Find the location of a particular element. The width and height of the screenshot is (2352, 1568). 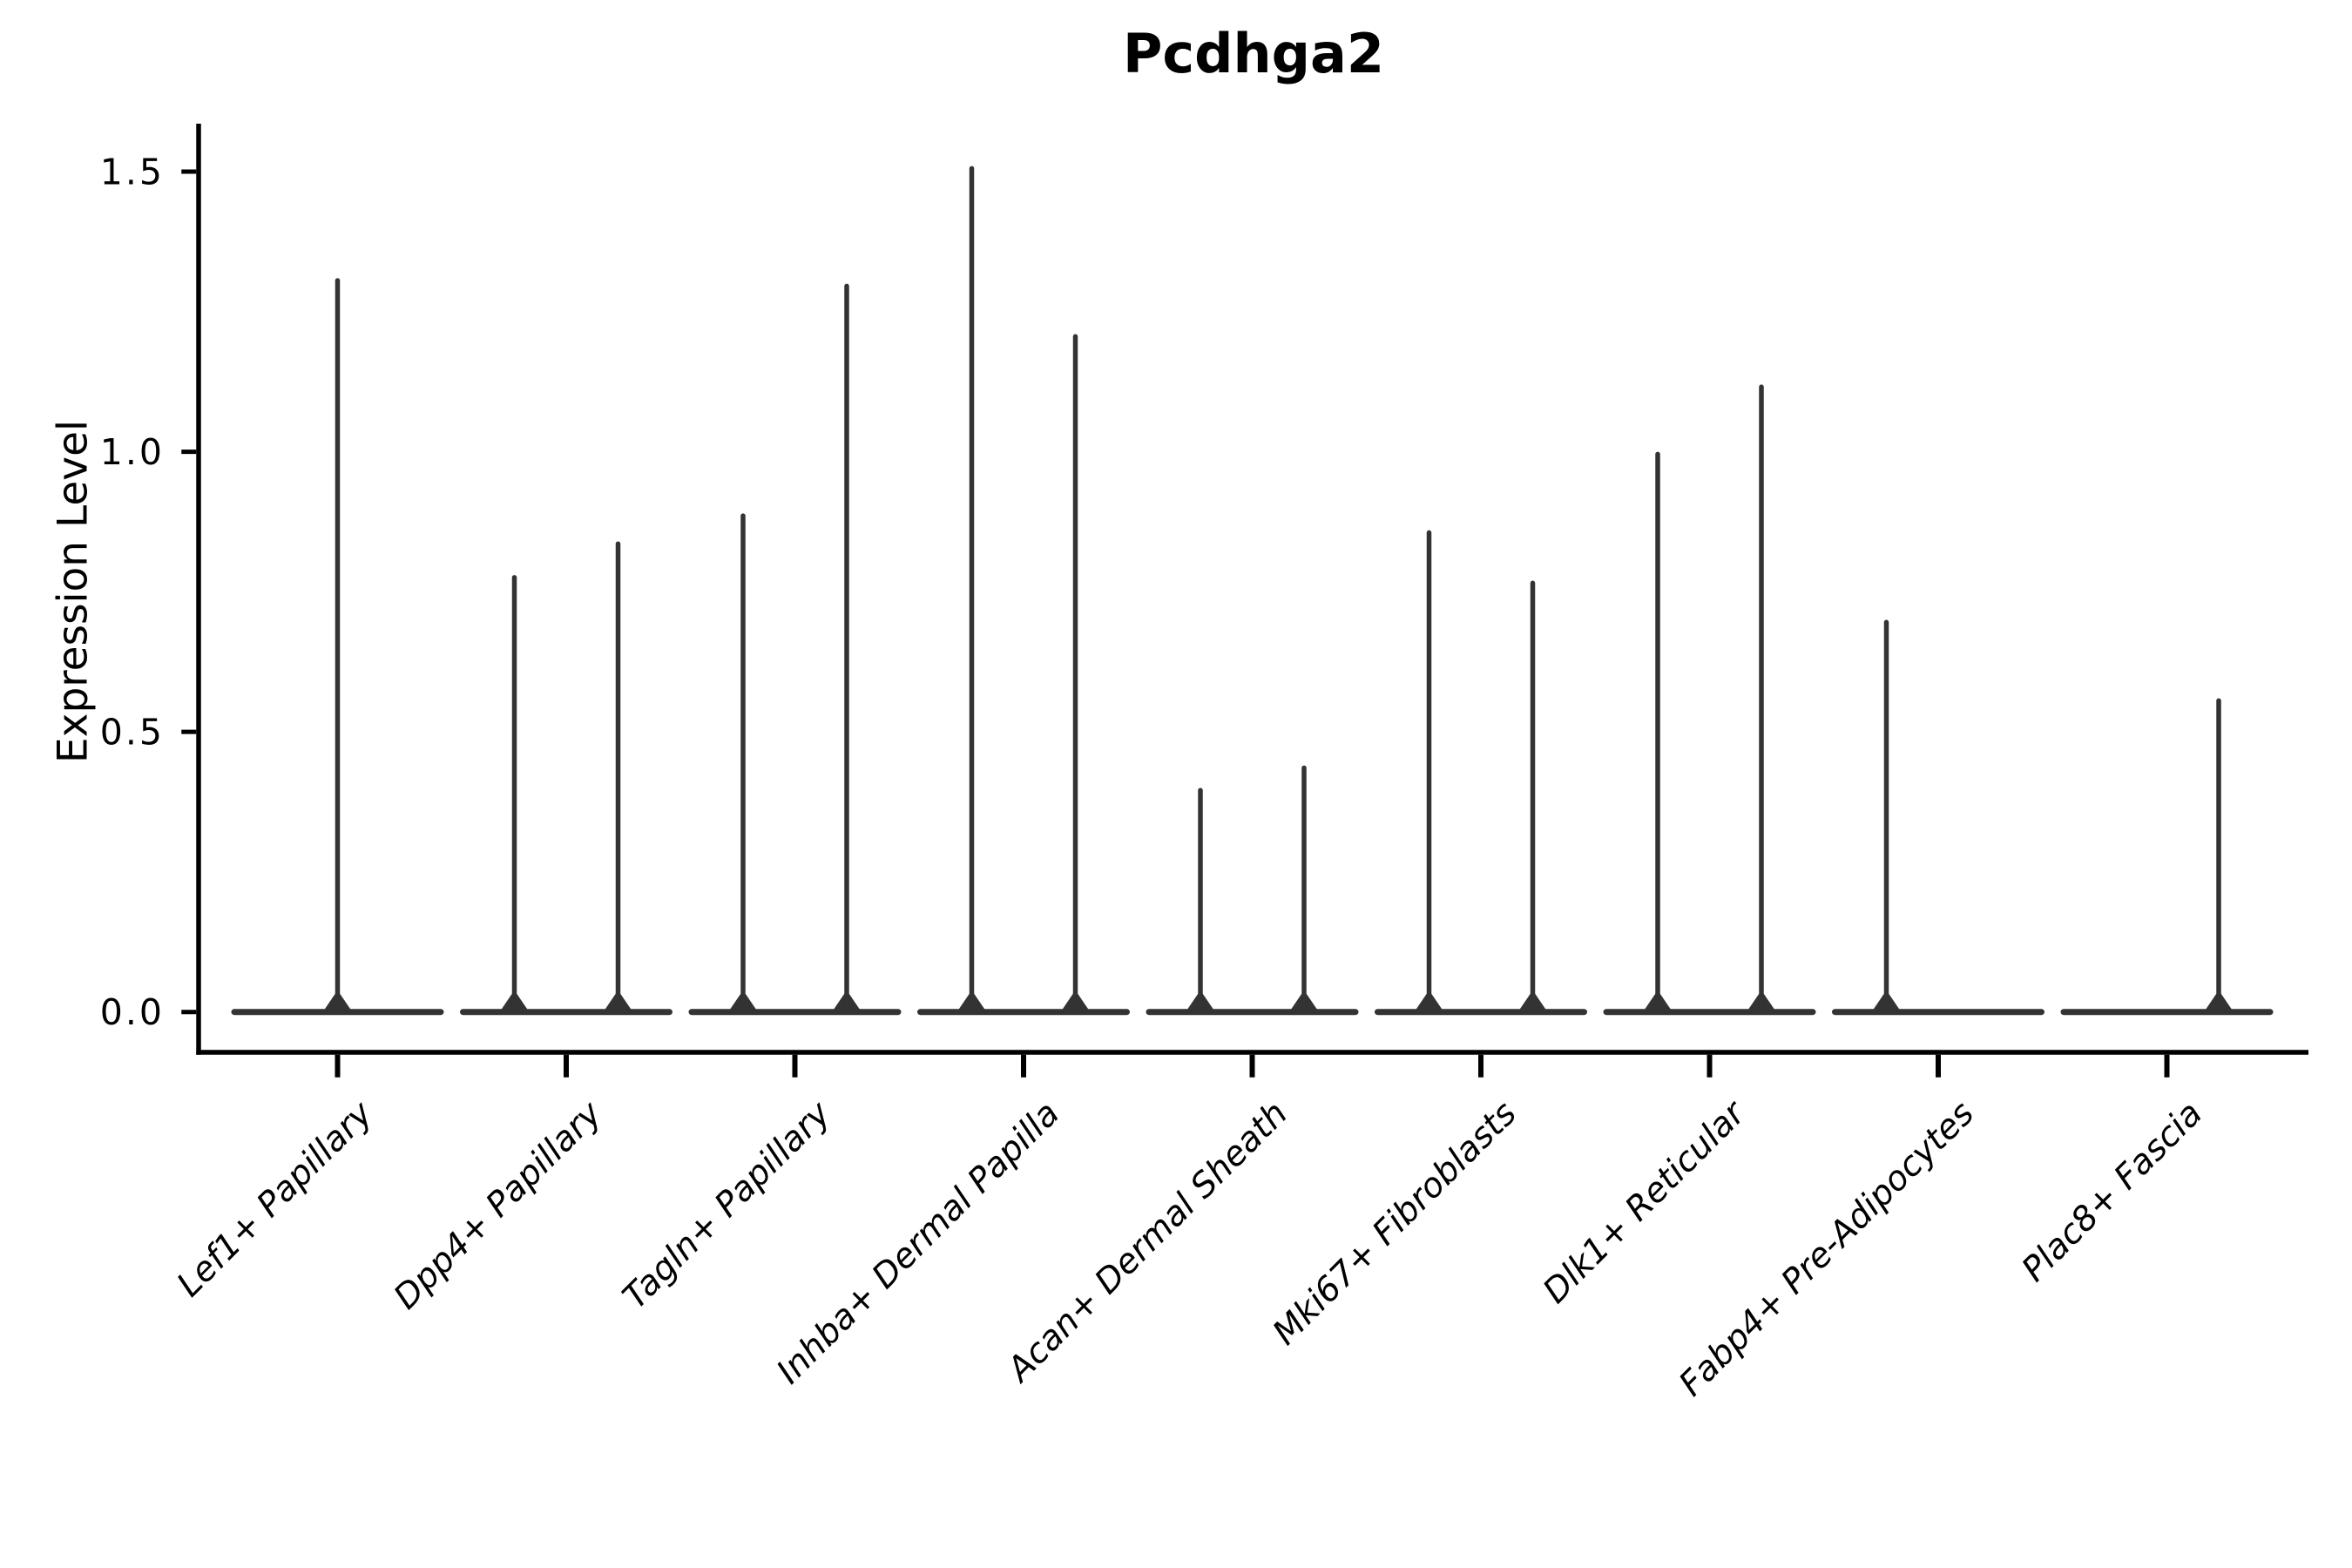

y-tick-label: 0.0 is located at coordinates (132, 1012).